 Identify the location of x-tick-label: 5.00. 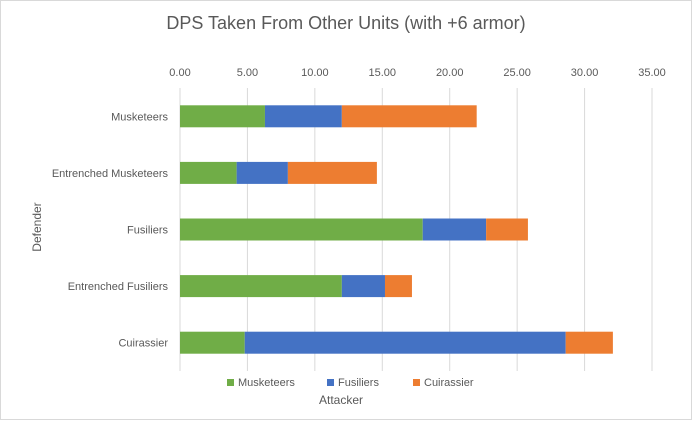
(247, 73).